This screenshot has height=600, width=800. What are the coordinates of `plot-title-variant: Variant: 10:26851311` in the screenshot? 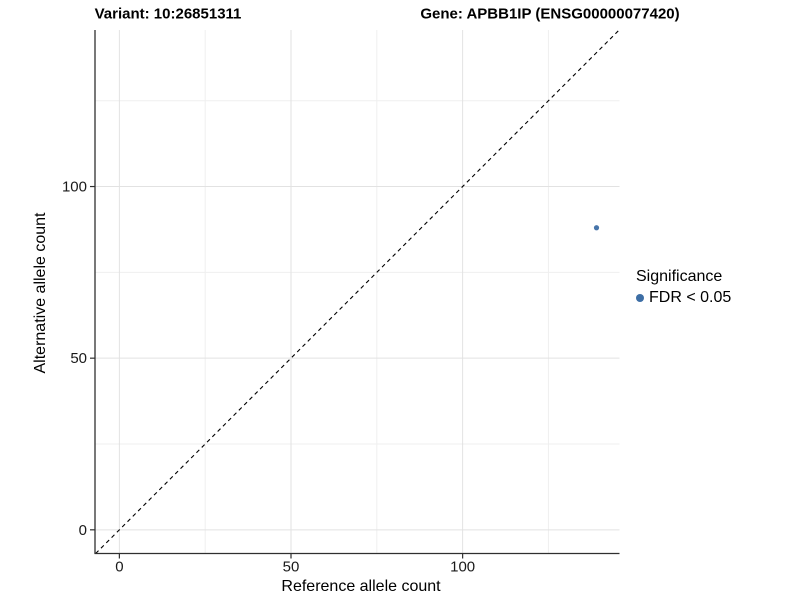 It's located at (168, 14).